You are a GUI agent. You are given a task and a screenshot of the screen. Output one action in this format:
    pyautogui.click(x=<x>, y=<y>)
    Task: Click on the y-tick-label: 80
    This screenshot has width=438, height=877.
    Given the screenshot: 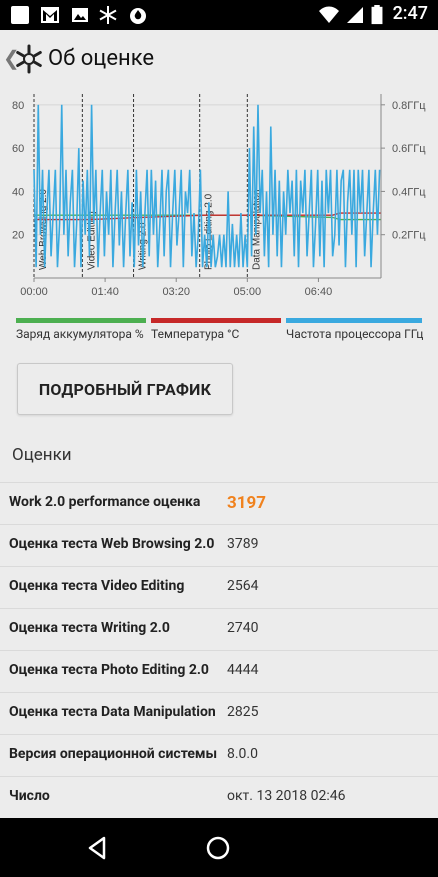 What is the action you would take?
    pyautogui.click(x=18, y=106)
    